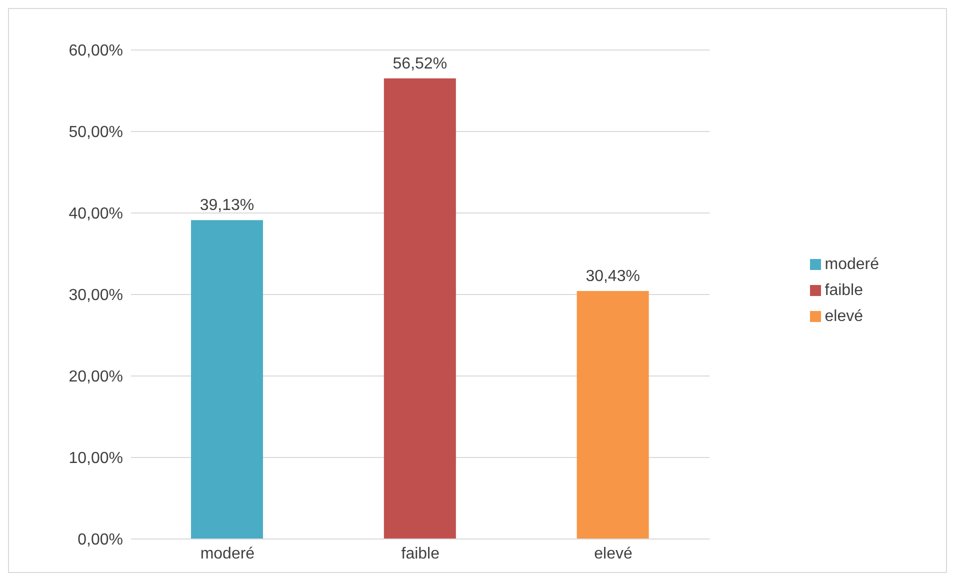 Image resolution: width=955 pixels, height=581 pixels. I want to click on data-label: 56,52%, so click(420, 63).